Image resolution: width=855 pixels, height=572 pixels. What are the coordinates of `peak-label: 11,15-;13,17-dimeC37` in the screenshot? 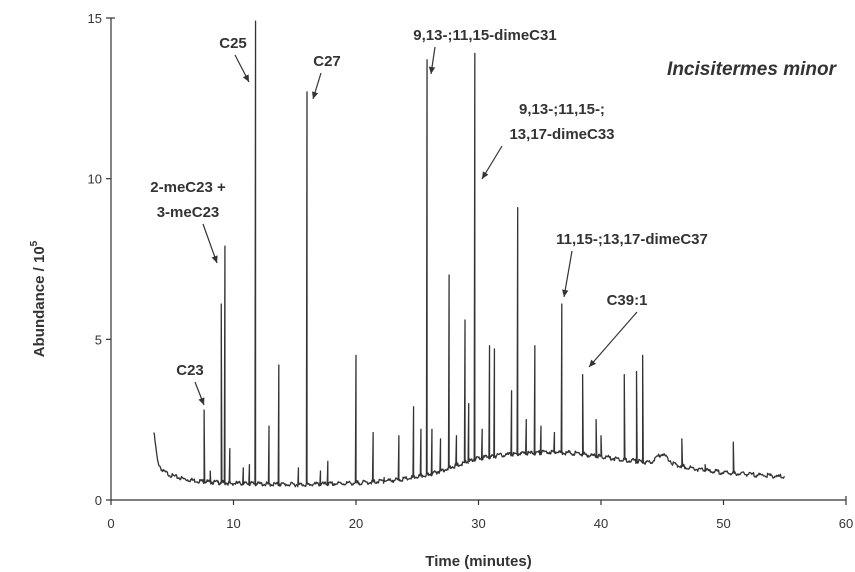 It's located at (632, 239).